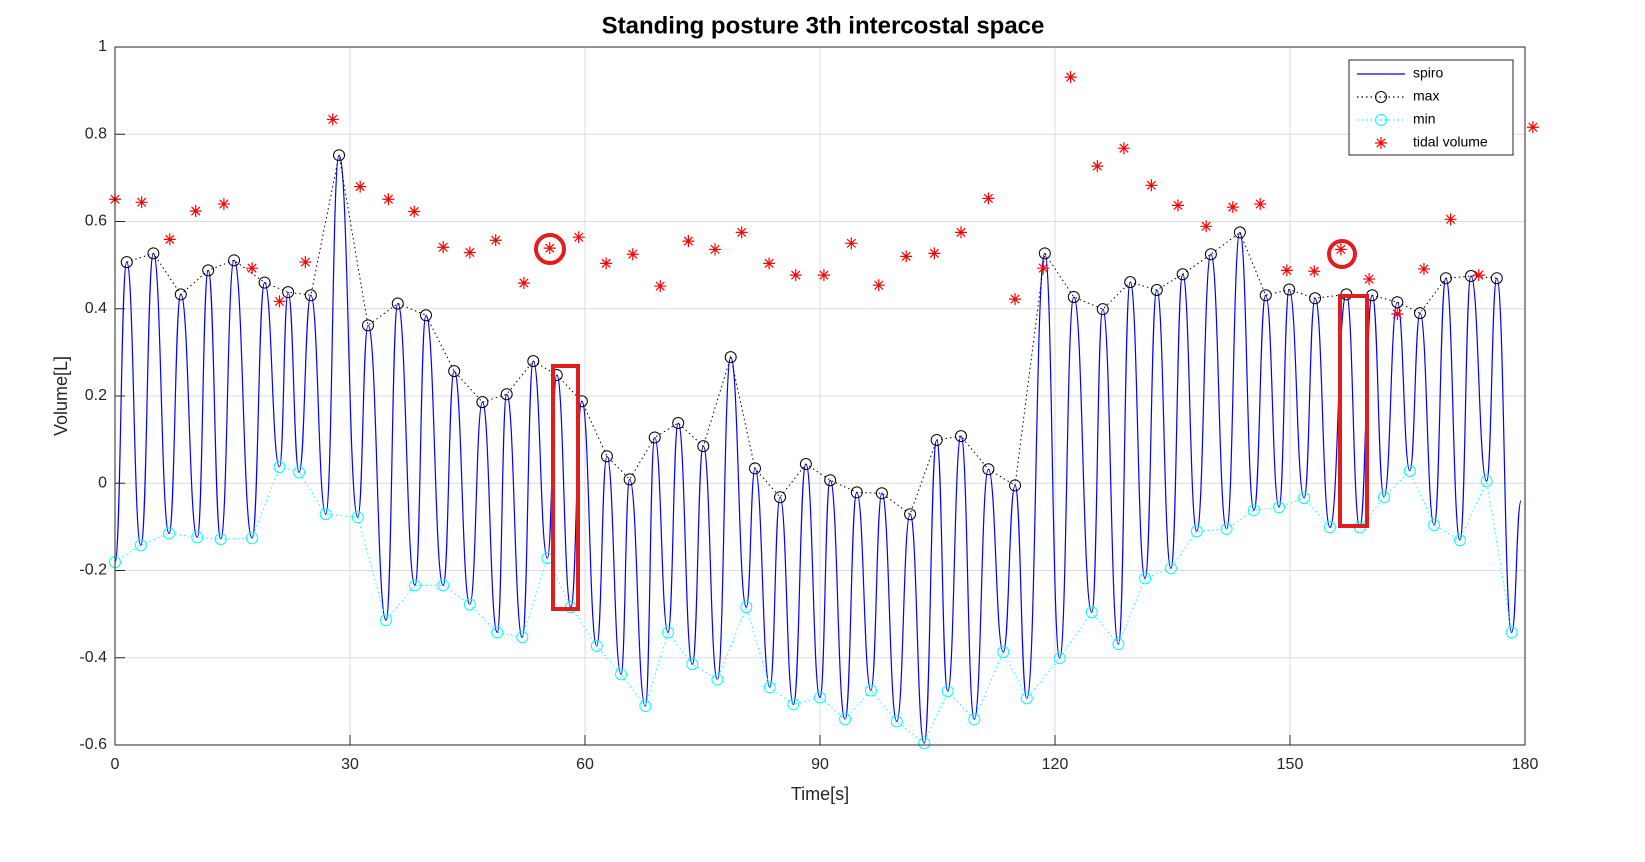 The image size is (1645, 862). What do you see at coordinates (115, 764) in the screenshot?
I see `x-tick-label: 0` at bounding box center [115, 764].